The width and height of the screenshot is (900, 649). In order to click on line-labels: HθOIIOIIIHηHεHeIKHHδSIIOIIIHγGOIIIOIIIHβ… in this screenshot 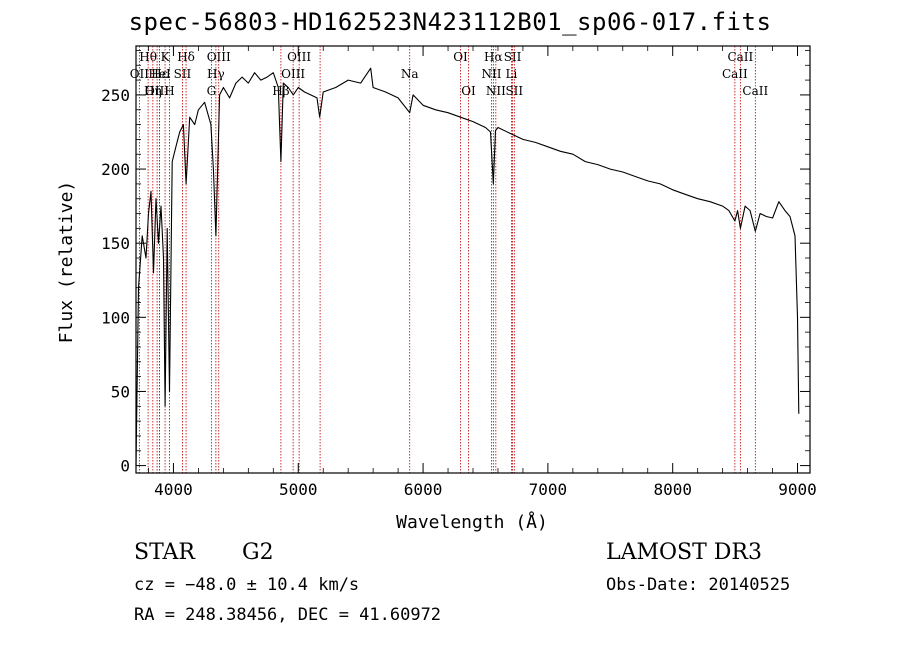, I will do `click(449, 74)`.